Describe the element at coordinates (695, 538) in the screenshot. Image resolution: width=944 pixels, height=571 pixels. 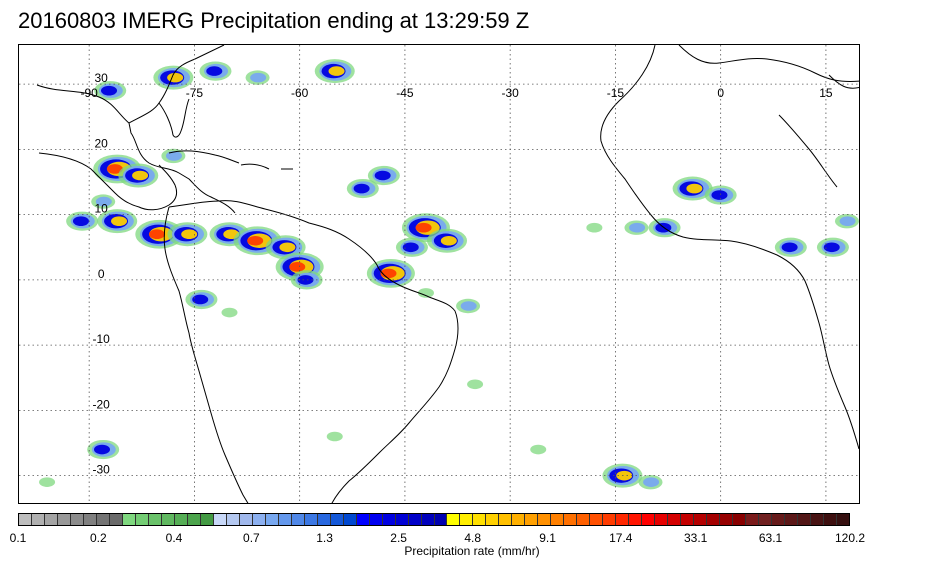
I see `colorbar-tick-label: 33.1` at that location.